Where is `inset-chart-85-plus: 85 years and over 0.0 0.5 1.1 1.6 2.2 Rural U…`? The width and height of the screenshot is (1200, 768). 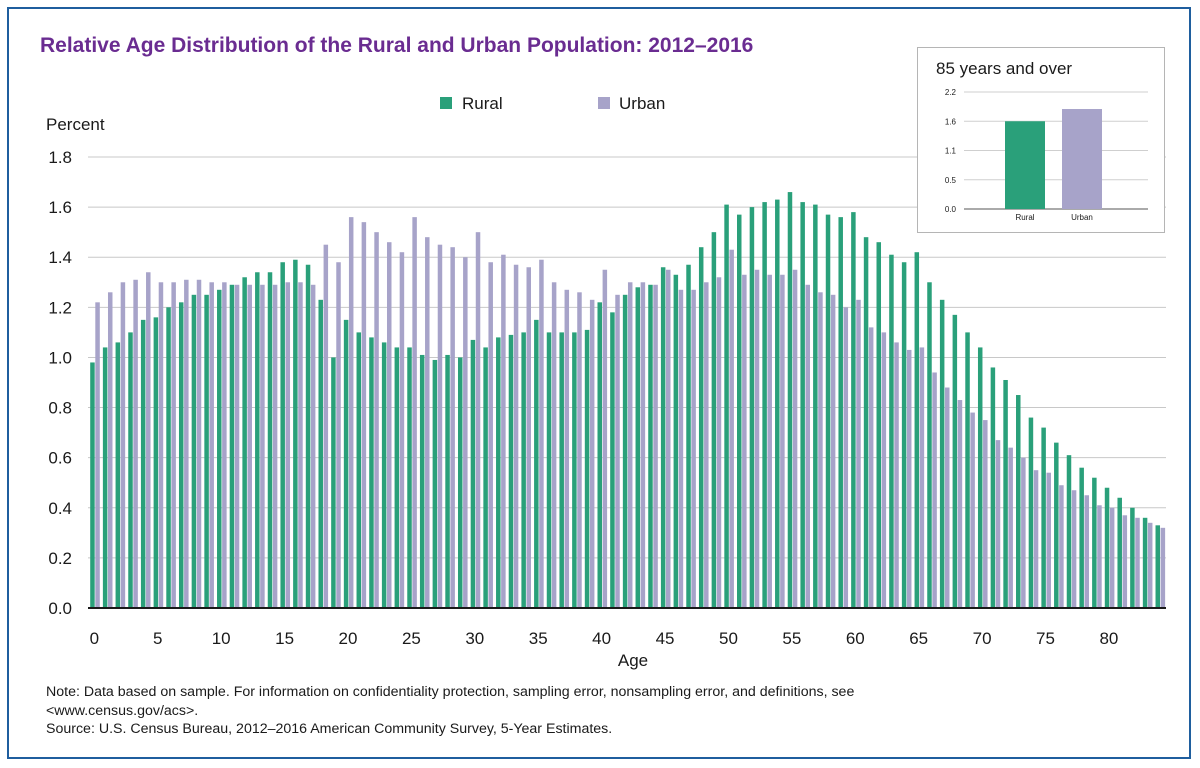 inset-chart-85-plus: 85 years and over 0.0 0.5 1.1 1.6 2.2 Rural U… is located at coordinates (1041, 140).